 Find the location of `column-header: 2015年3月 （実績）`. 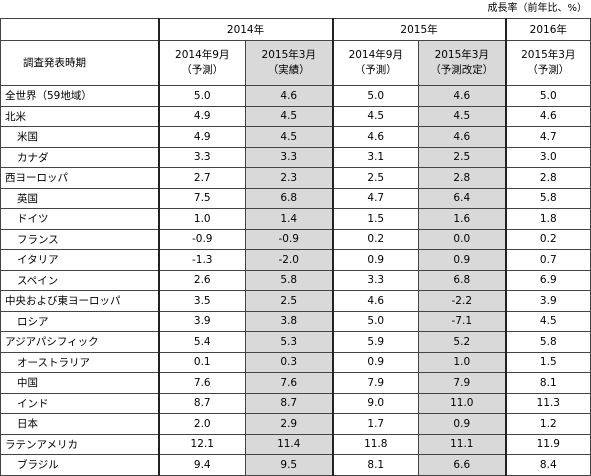

column-header: 2015年3月 （実績） is located at coordinates (289, 63).